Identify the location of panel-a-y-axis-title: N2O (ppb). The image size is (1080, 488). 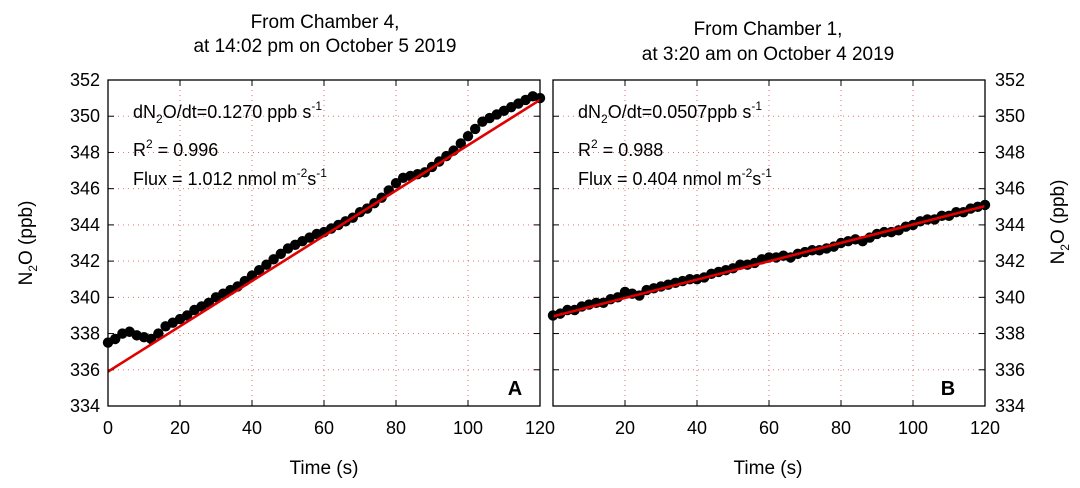
(28, 243).